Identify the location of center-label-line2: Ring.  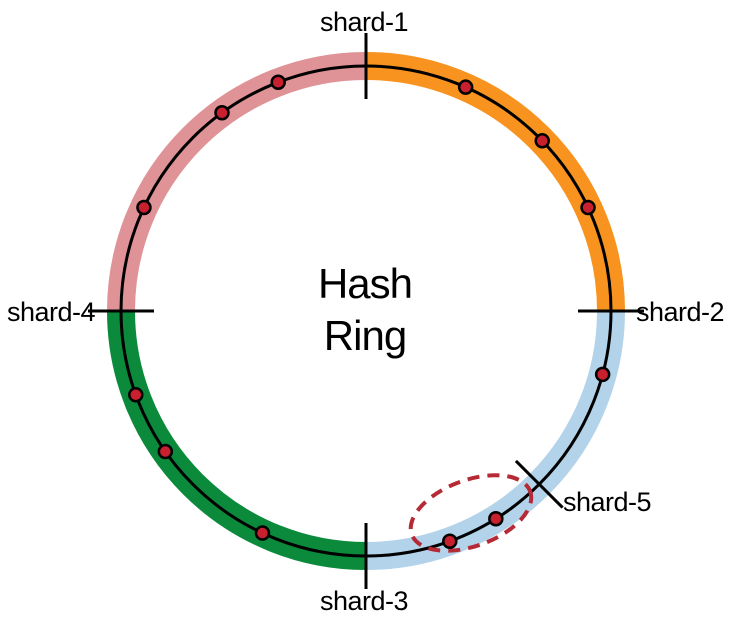
(365, 335).